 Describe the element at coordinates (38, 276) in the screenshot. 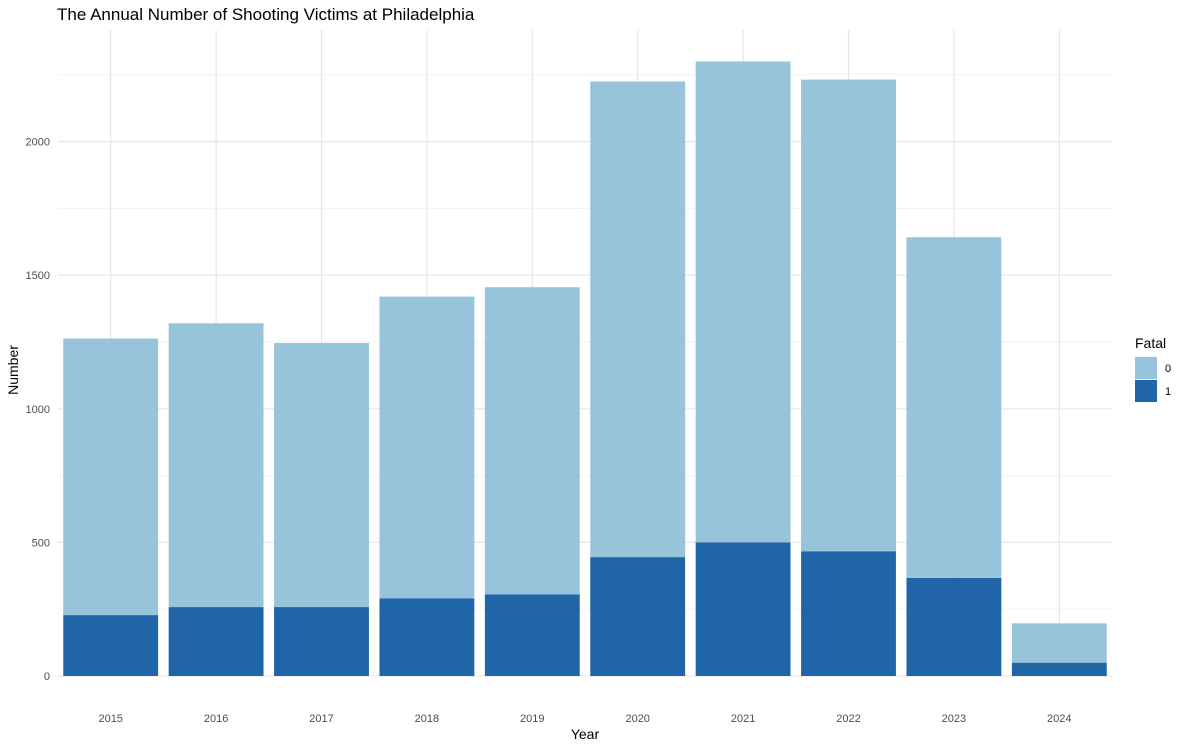

I see `y-tick-label: 1500` at that location.